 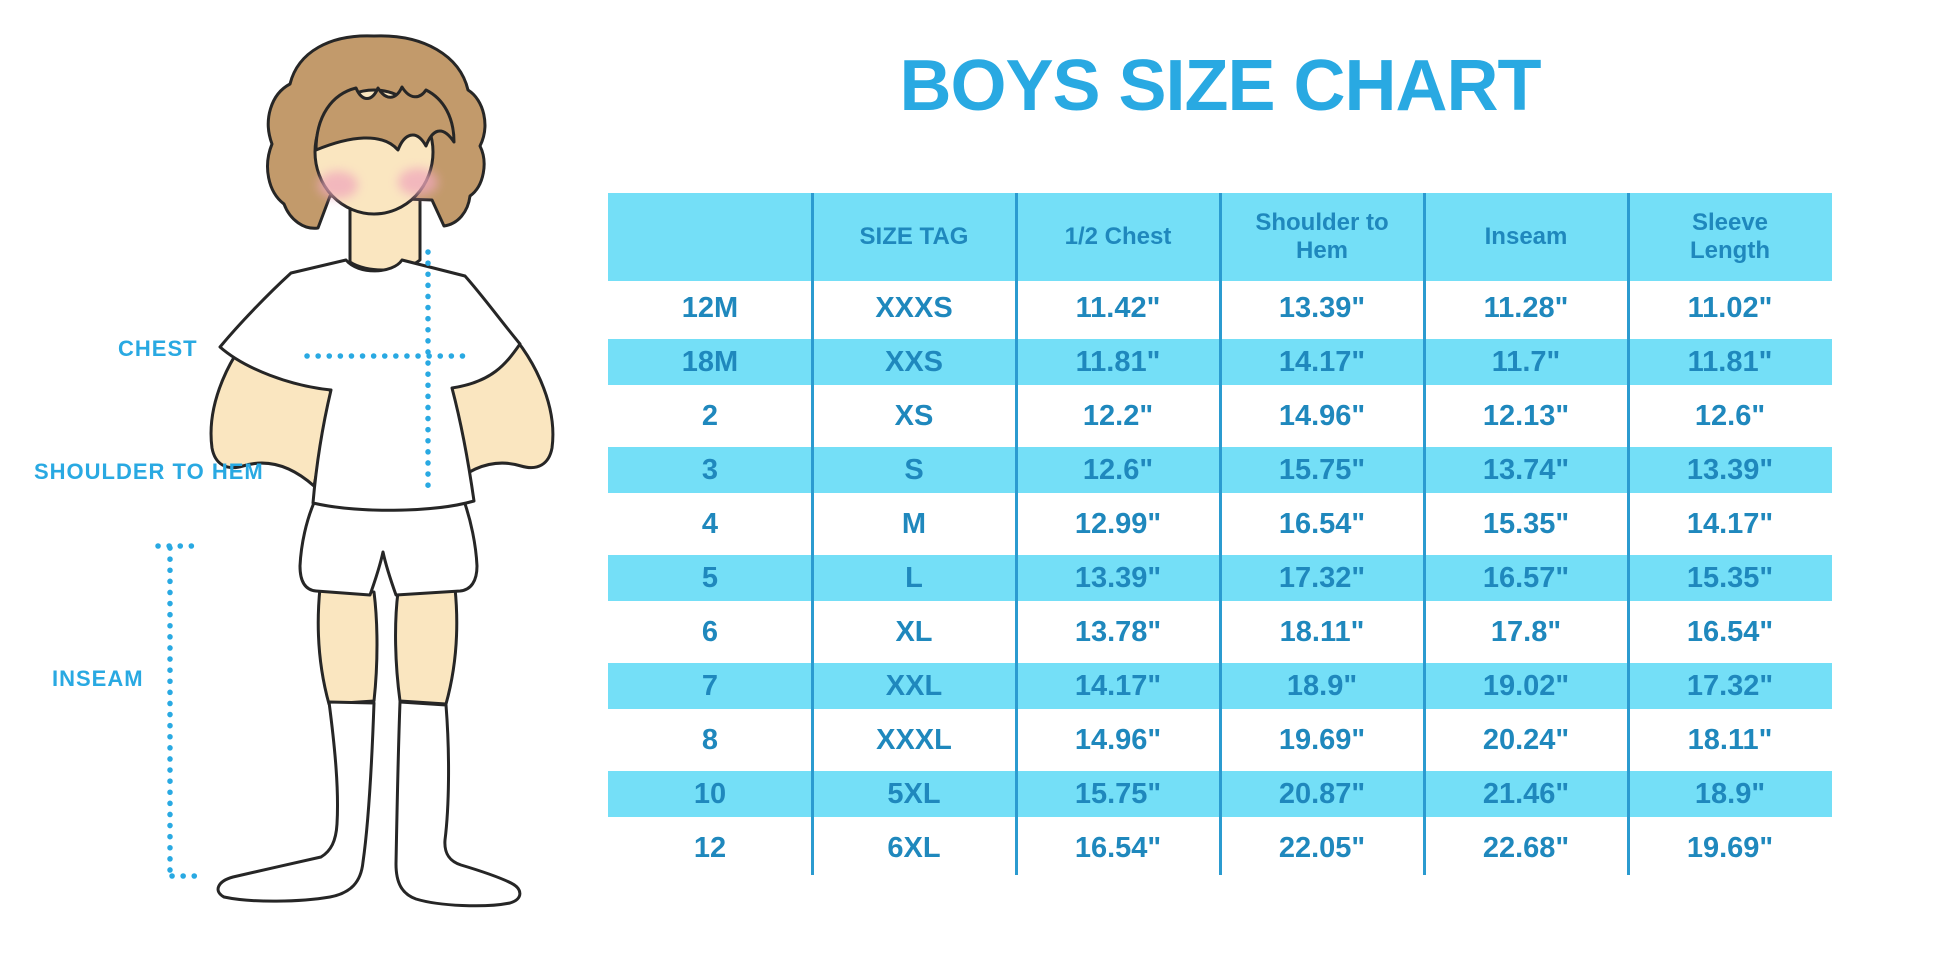 I want to click on column-header: Sleeve Length, so click(x=1730, y=236).